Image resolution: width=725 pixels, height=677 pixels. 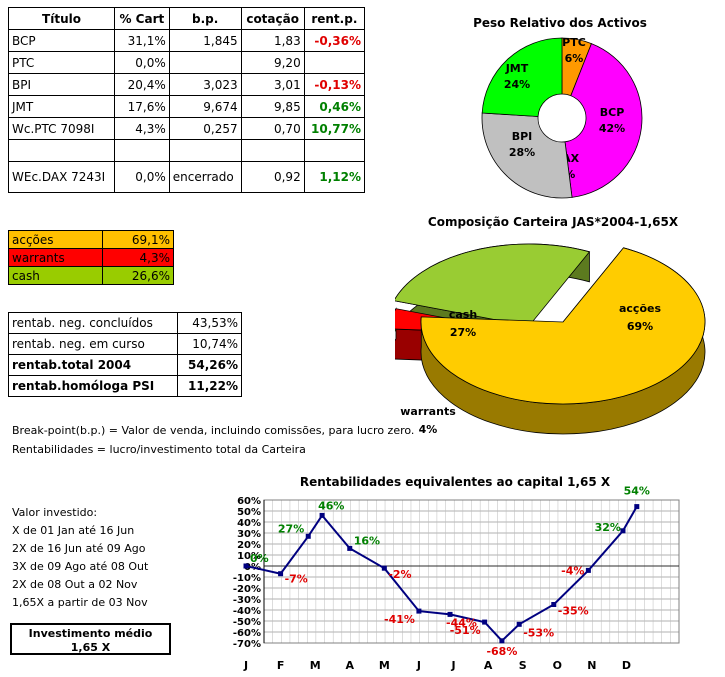 I want to click on returns-label: rentab.homóloga PSI, so click(x=93, y=386).